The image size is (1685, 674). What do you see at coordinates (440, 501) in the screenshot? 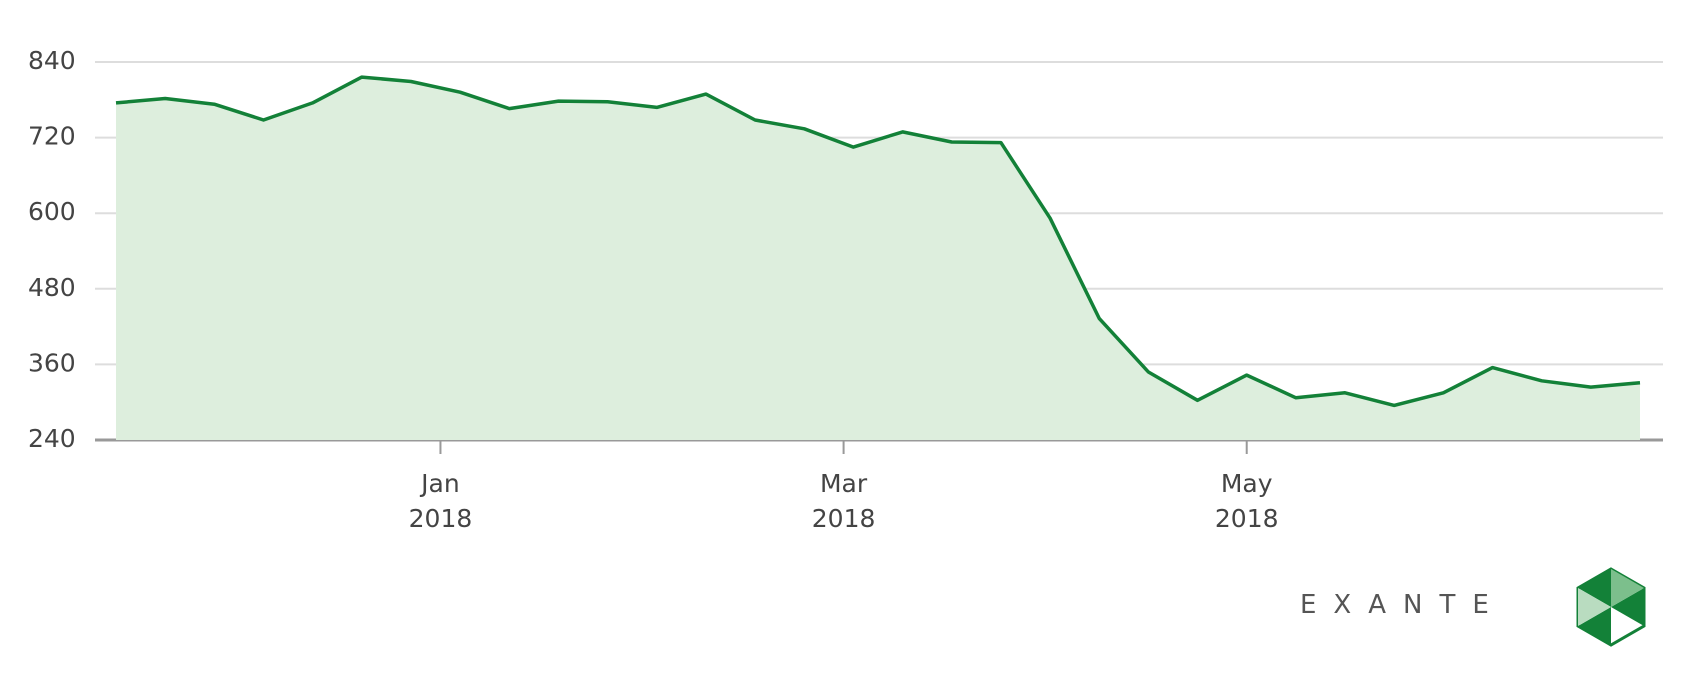
I see `x-tick-label: Jan 2018` at bounding box center [440, 501].